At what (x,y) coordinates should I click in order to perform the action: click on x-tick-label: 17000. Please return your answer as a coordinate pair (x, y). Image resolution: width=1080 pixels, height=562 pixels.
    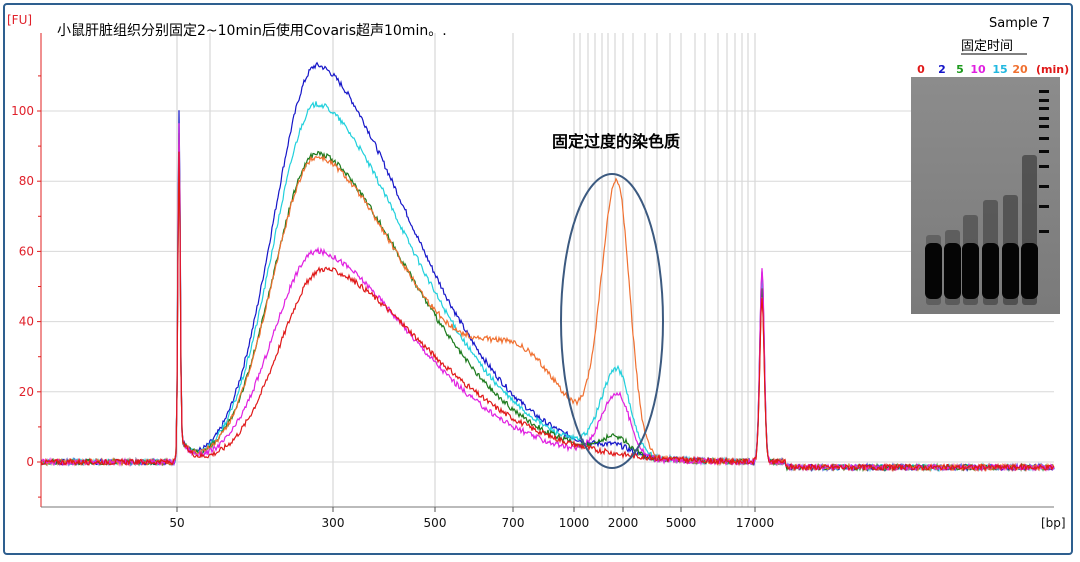
    Looking at the image, I should click on (755, 523).